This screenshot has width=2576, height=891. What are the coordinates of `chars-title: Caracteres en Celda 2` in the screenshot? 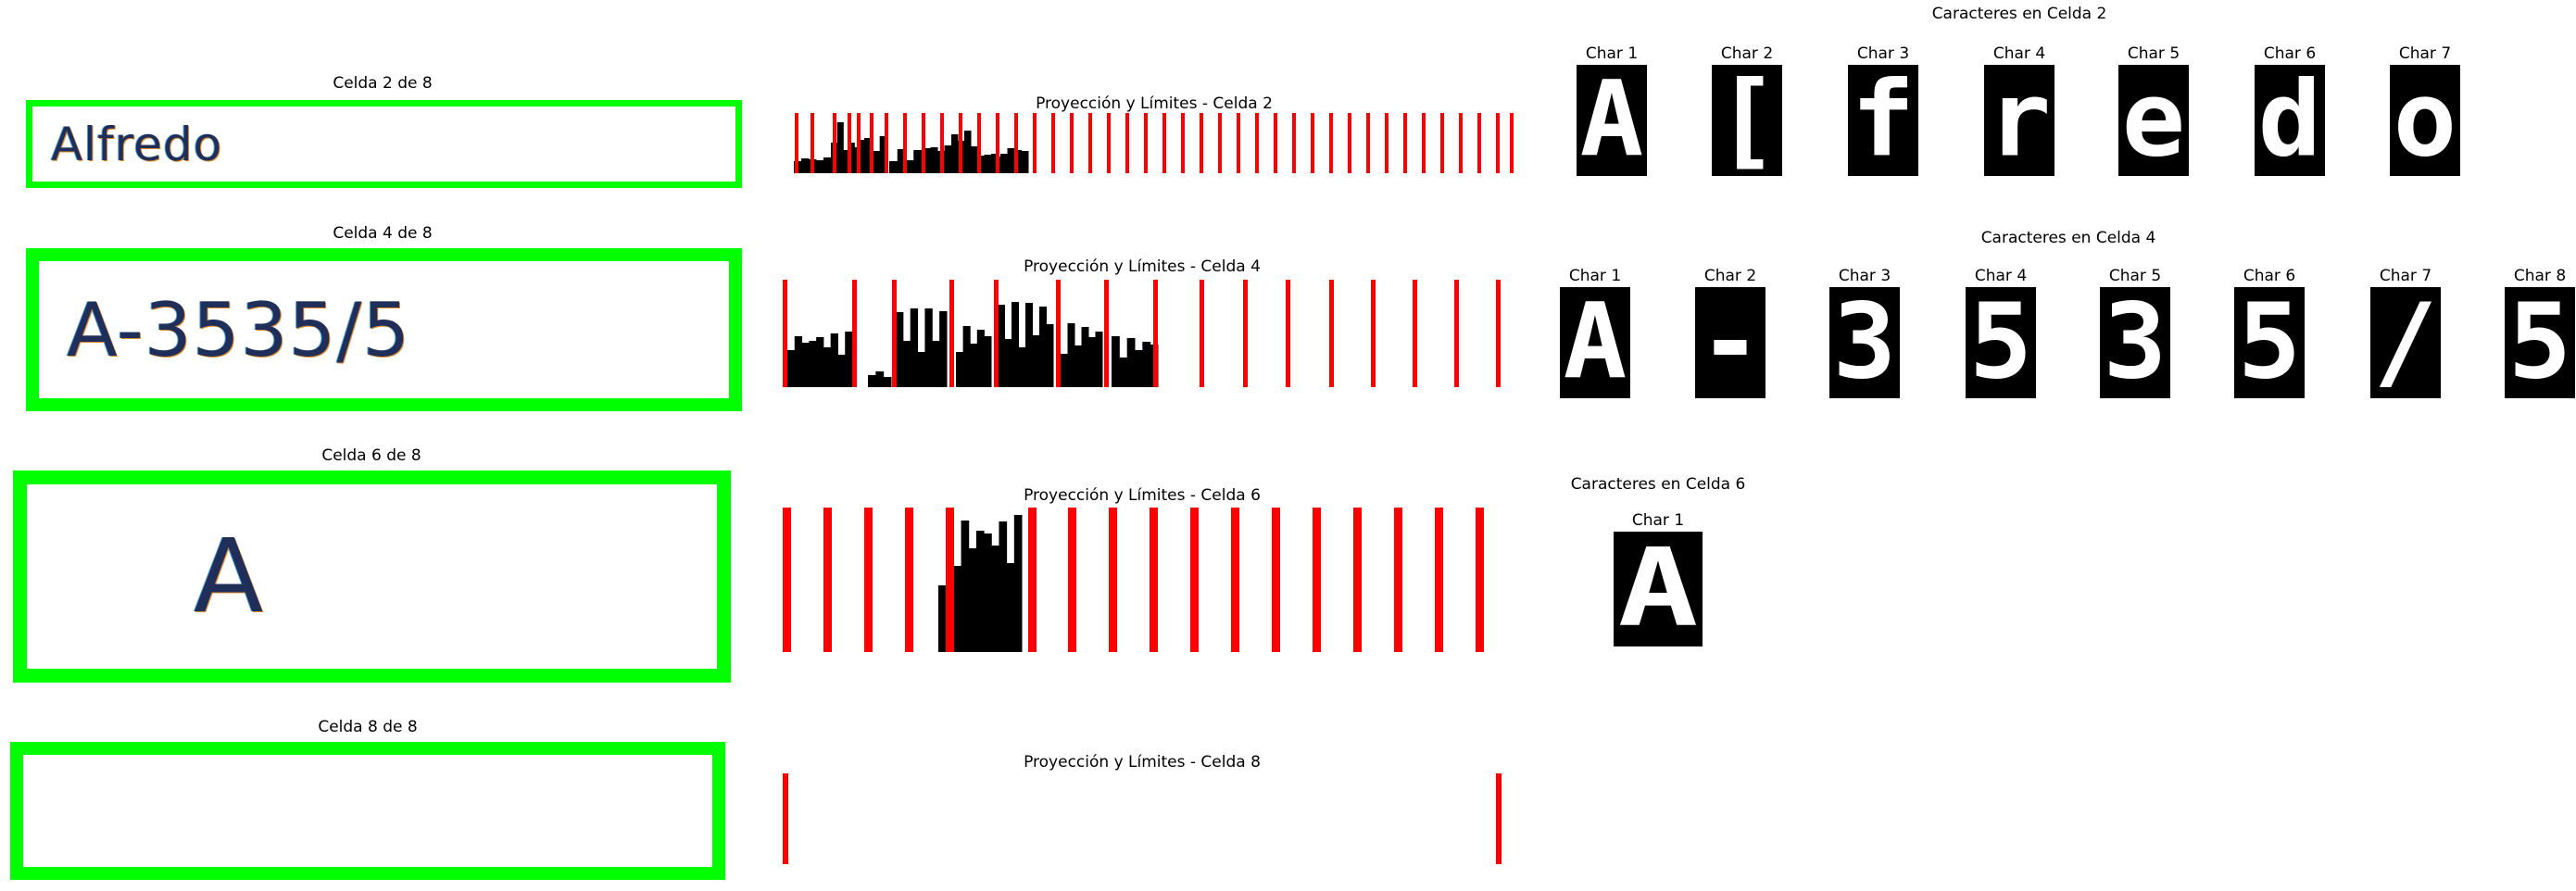 It's located at (2019, 14).